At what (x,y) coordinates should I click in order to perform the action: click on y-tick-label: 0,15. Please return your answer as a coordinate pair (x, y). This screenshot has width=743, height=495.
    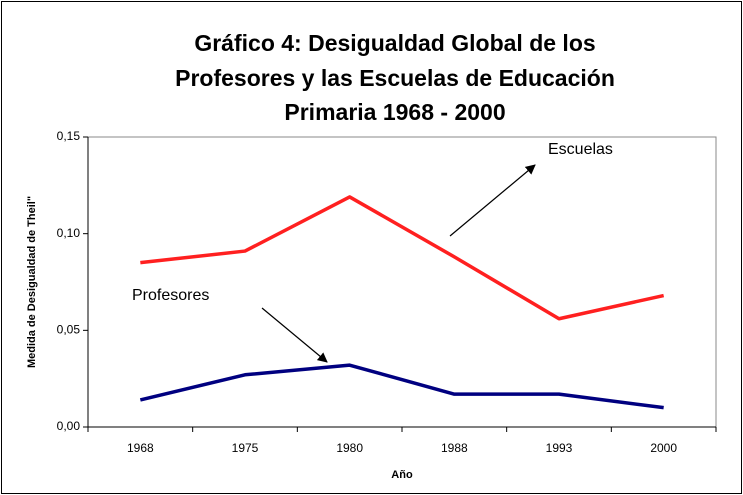
    Looking at the image, I should click on (69, 136).